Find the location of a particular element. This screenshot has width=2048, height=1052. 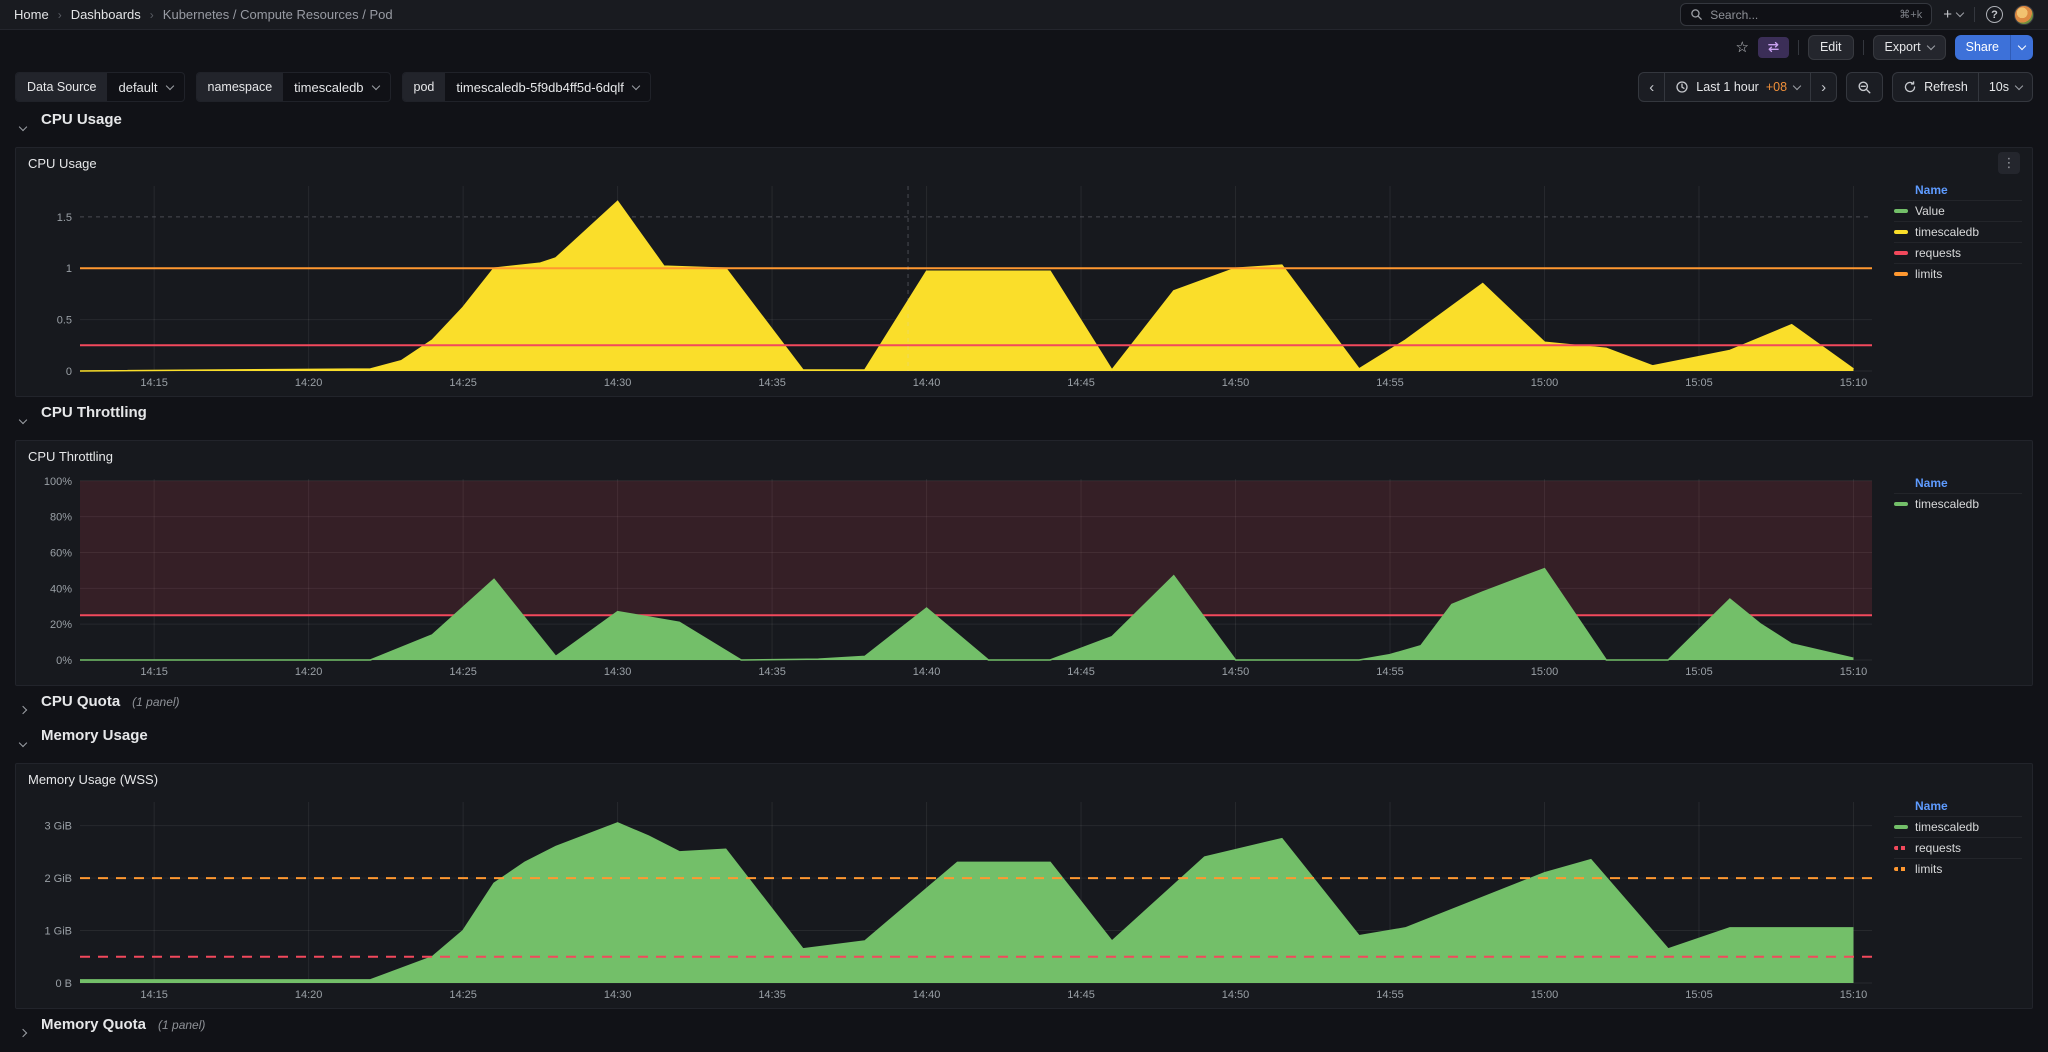

x-tick-label: 14:50 is located at coordinates (1236, 383).